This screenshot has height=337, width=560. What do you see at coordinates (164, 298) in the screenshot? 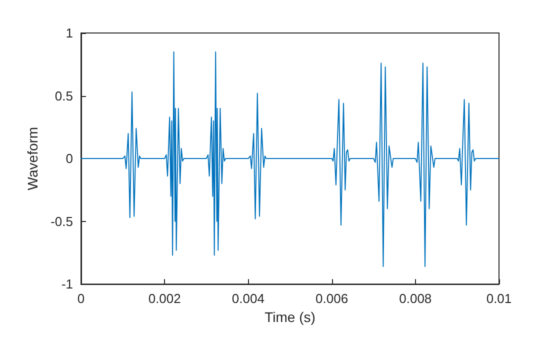
I see `x-tick-label: 0.002` at bounding box center [164, 298].